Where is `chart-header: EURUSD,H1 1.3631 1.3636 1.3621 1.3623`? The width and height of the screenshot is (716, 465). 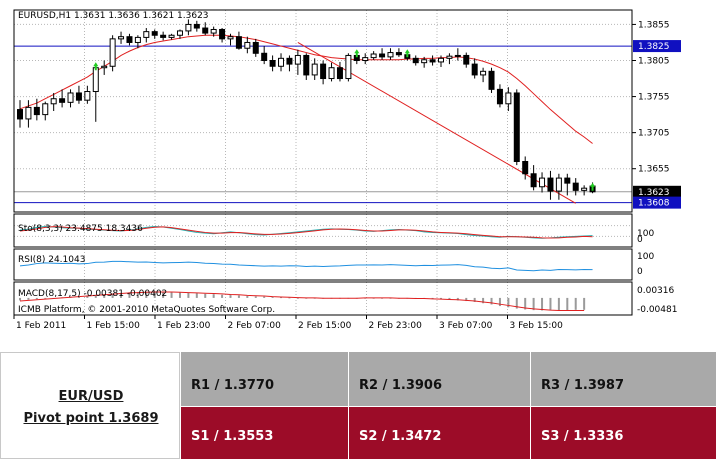
chart-header: EURUSD,H1 1.3631 1.3636 1.3621 1.3623 is located at coordinates (113, 16).